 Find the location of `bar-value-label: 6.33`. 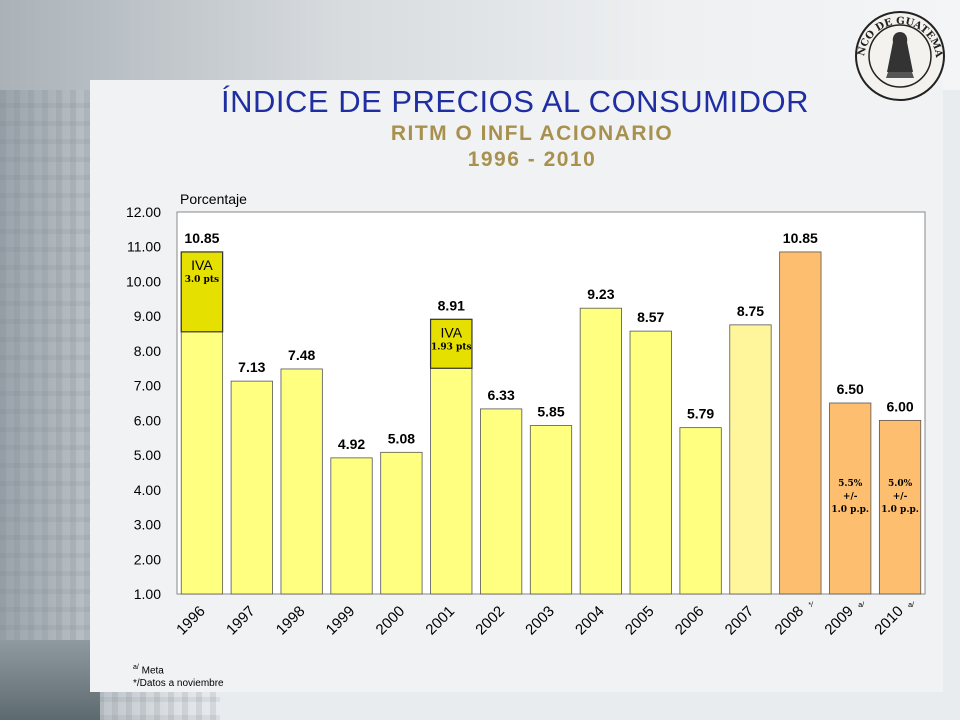

bar-value-label: 6.33 is located at coordinates (501, 395).